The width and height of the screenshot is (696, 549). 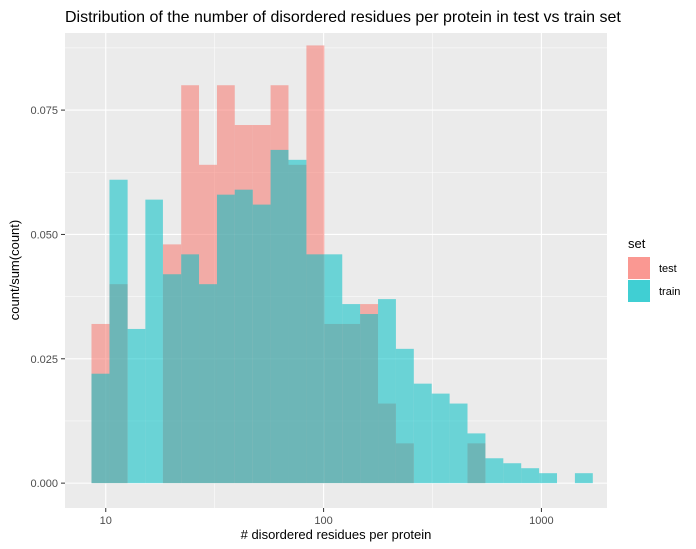 What do you see at coordinates (44, 235) in the screenshot?
I see `y-tick-label: 0.050` at bounding box center [44, 235].